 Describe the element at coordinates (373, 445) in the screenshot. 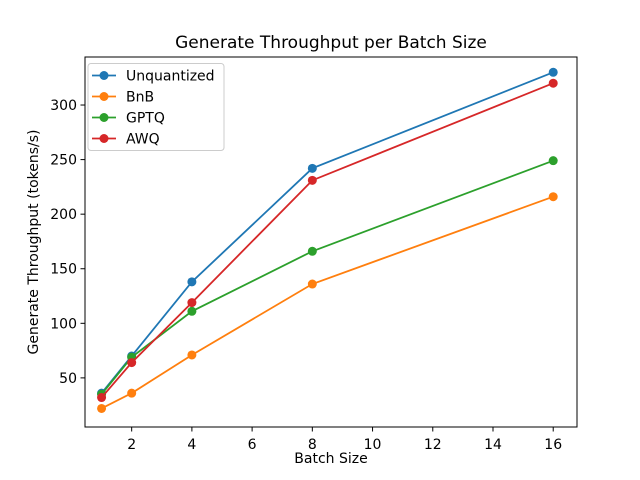

I see `x-tick-label: 10` at that location.